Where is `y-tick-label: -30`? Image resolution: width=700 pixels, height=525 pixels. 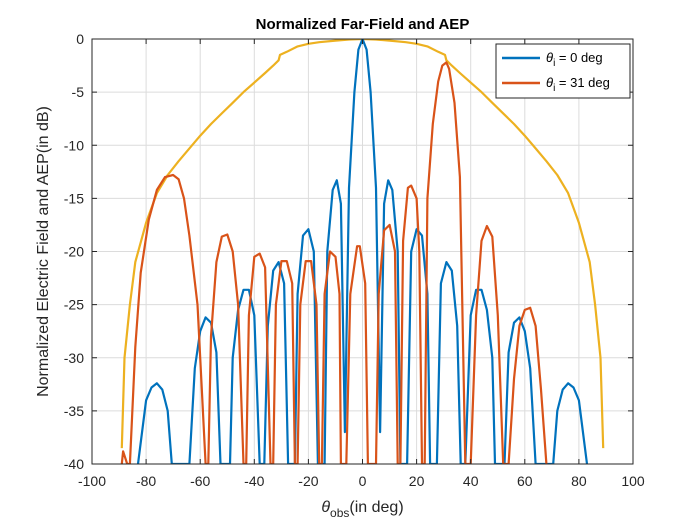
y-tick-label: -30 is located at coordinates (74, 358).